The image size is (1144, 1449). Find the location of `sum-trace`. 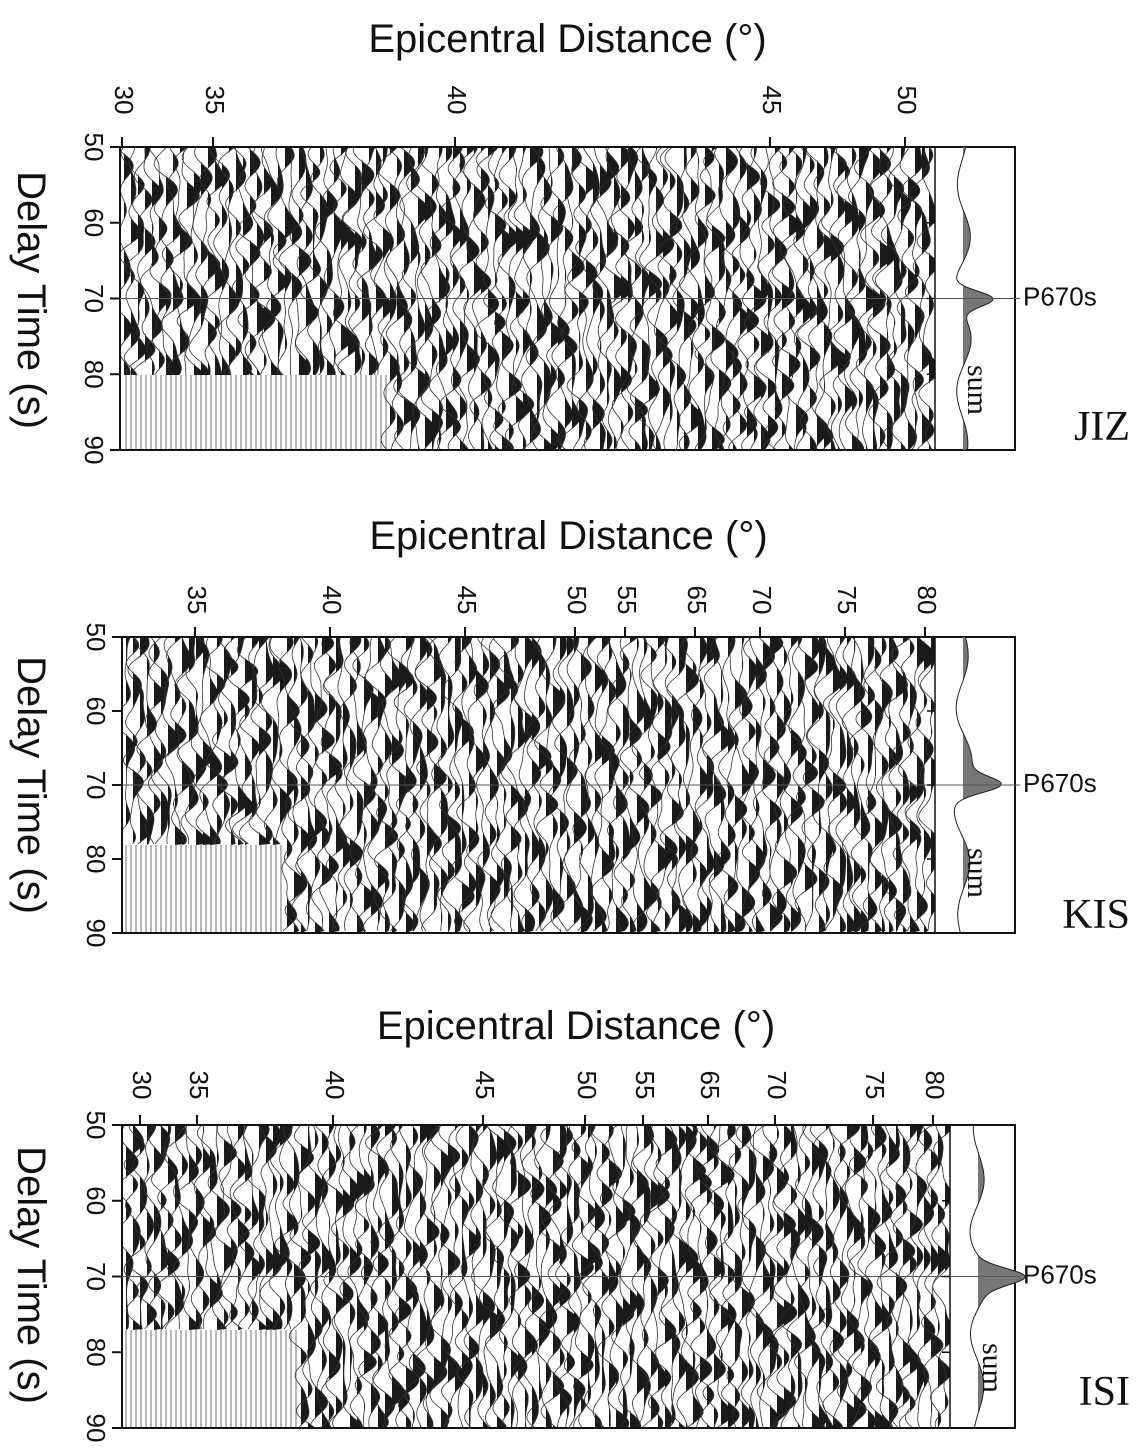

sum-trace is located at coordinates (997, 1276).